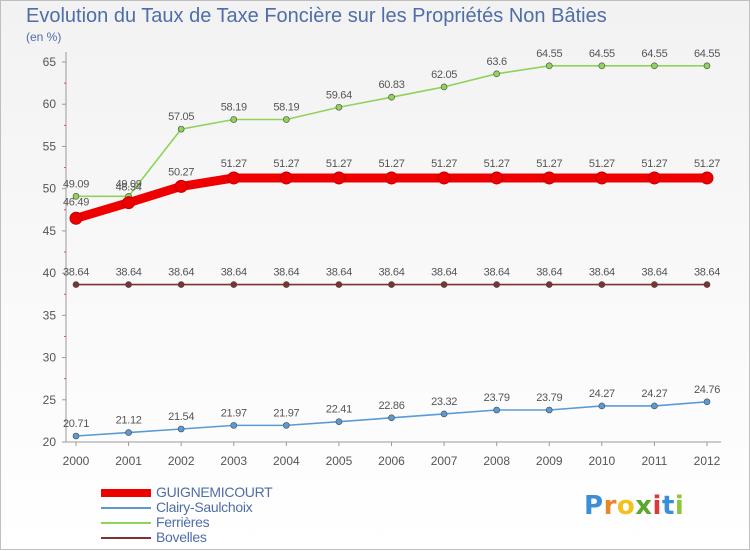  What do you see at coordinates (444, 75) in the screenshot?
I see `data-label: 62.05` at bounding box center [444, 75].